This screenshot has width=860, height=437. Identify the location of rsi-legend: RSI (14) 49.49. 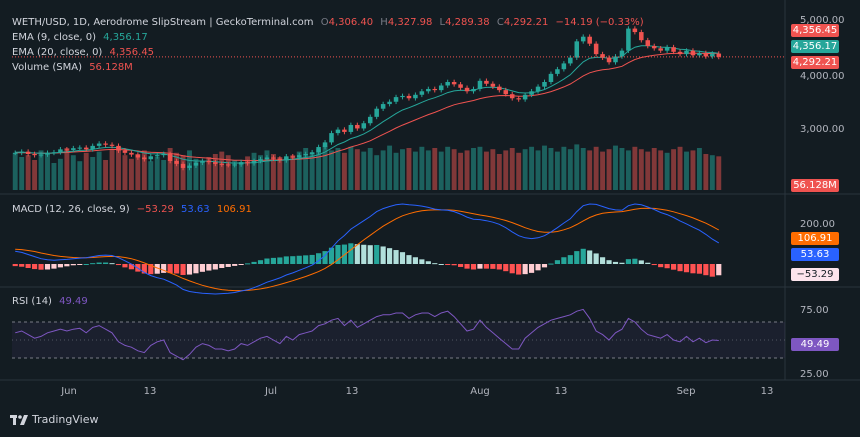
(52, 301).